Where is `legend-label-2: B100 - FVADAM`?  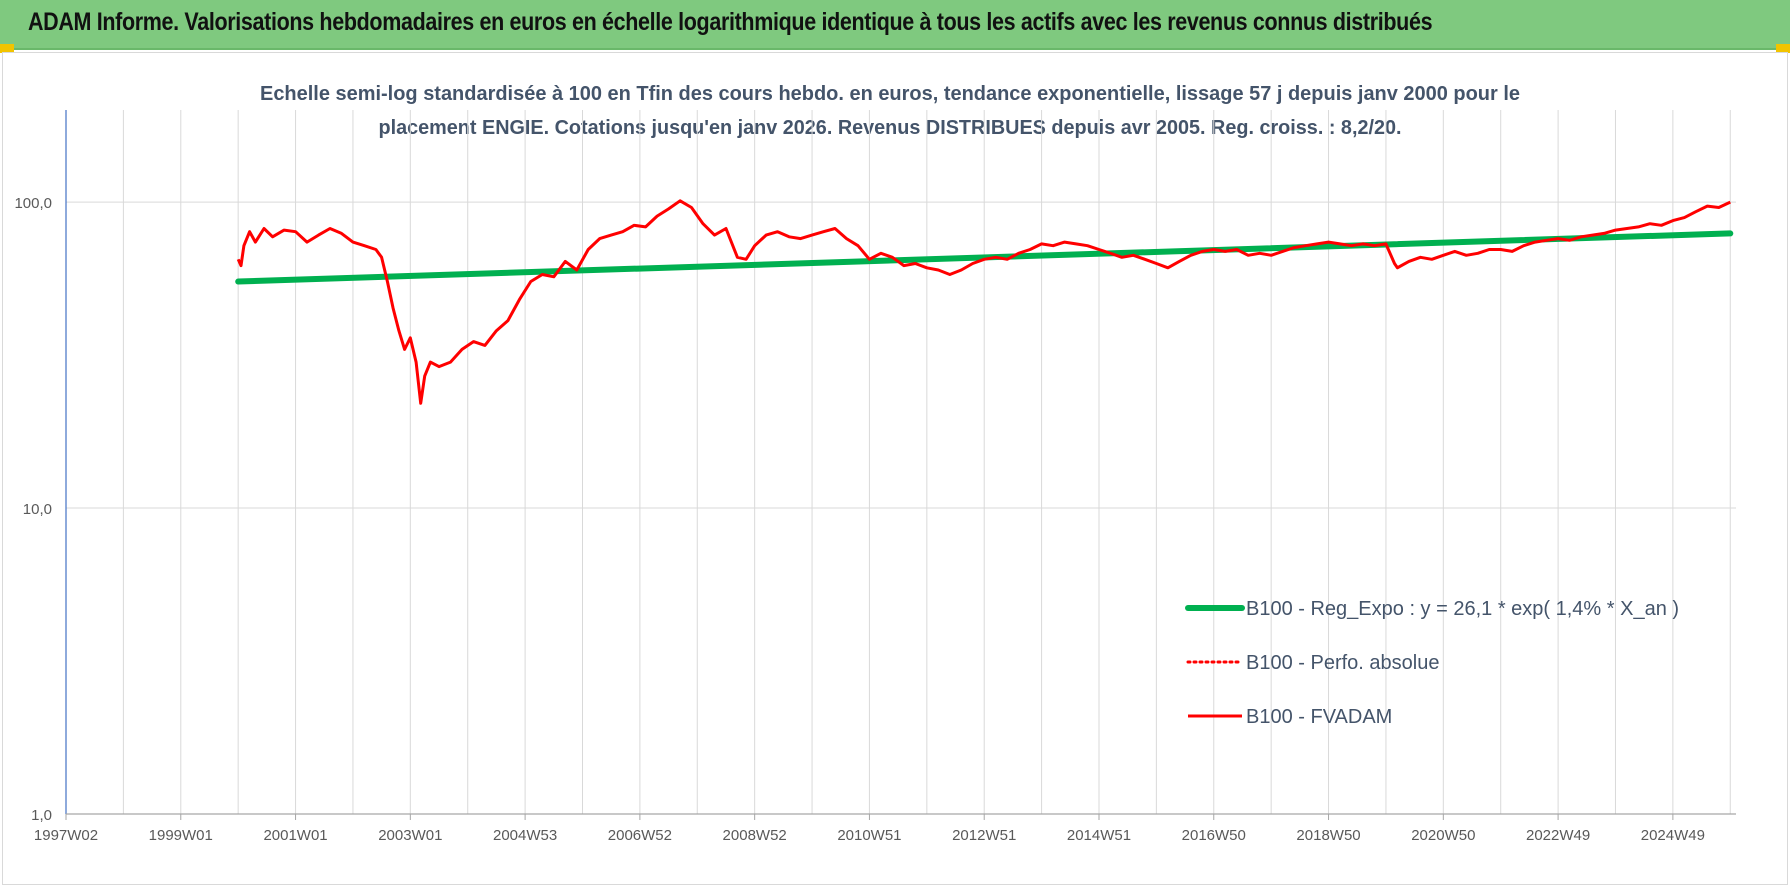
legend-label-2: B100 - FVADAM is located at coordinates (1319, 717).